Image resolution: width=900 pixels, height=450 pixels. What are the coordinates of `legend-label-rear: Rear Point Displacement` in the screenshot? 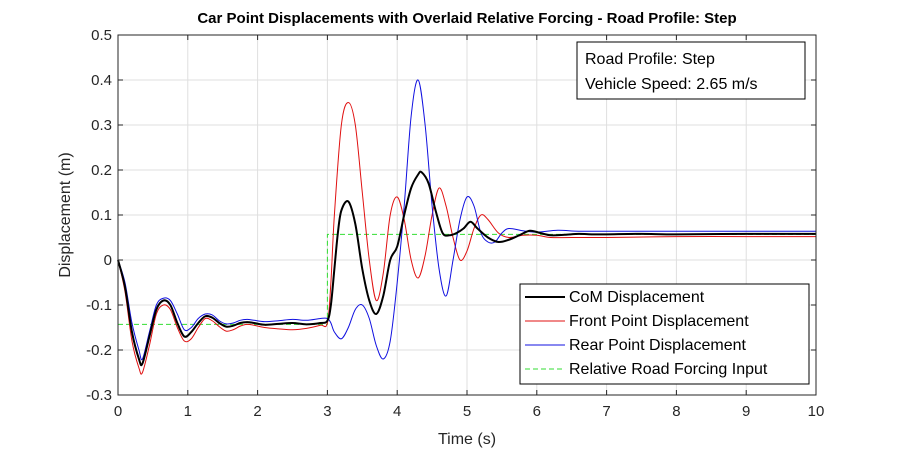 It's located at (658, 345).